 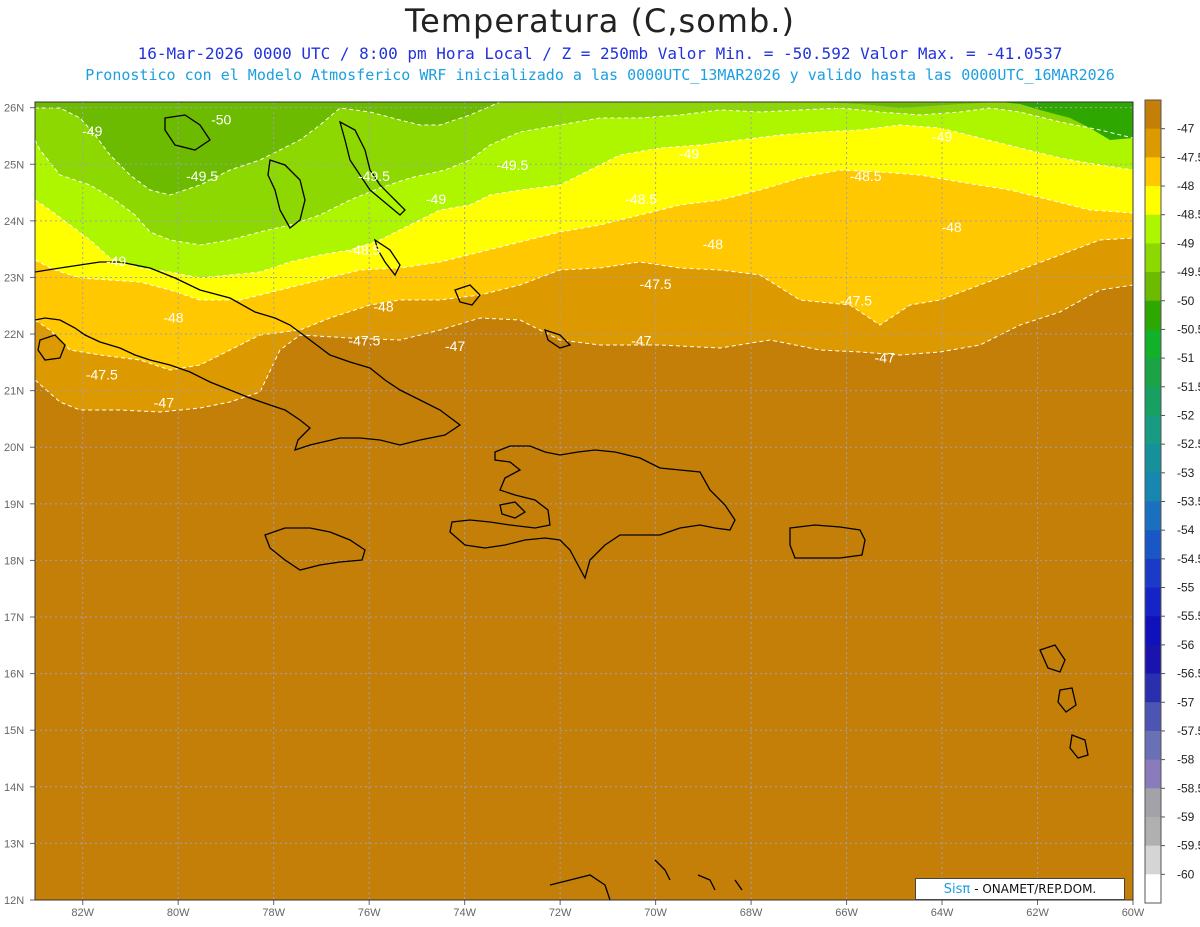 I want to click on lon-label: 74W, so click(x=464, y=913).